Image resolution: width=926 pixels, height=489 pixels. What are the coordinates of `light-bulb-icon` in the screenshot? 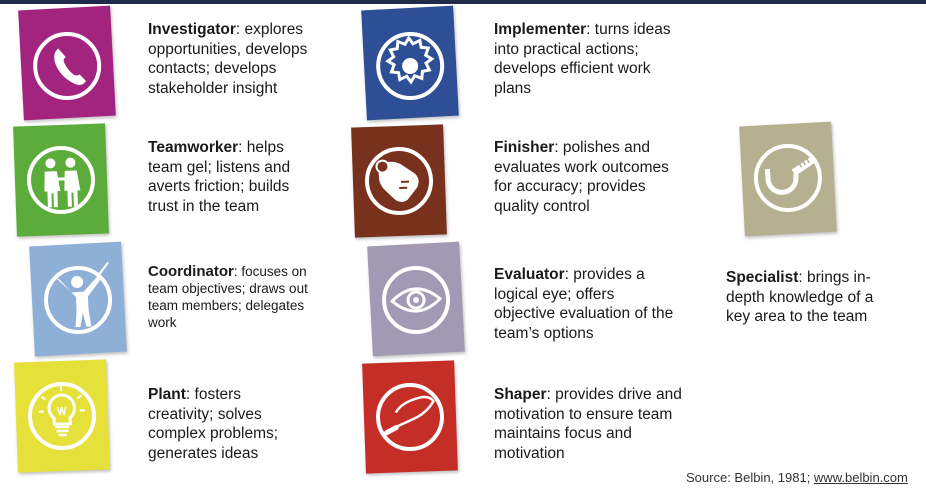 It's located at (61, 416).